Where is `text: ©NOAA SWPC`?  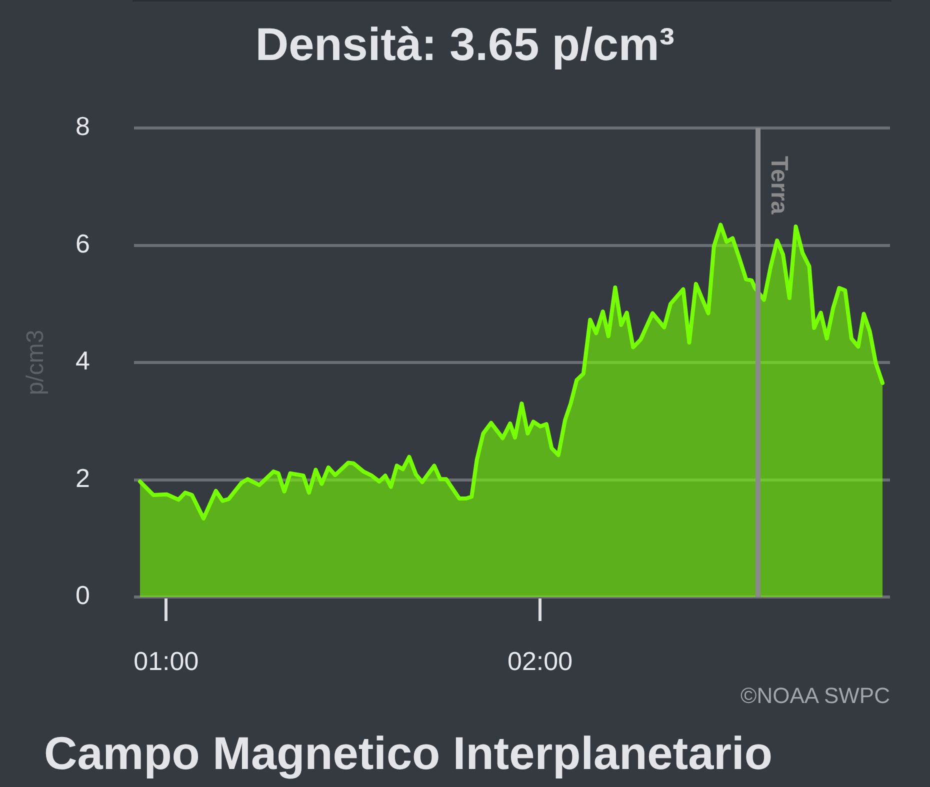 text: ©NOAA SWPC is located at coordinates (815, 696).